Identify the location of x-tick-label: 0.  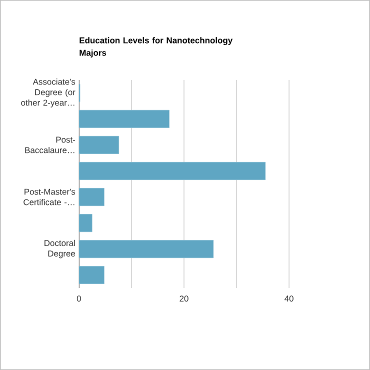
(78, 299).